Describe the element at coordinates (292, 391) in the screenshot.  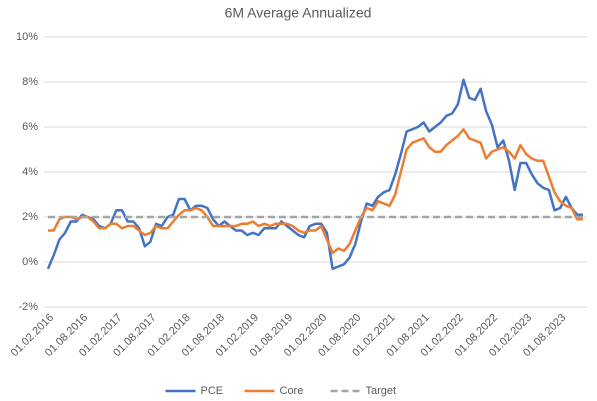
I see `legend-label: Core` at that location.